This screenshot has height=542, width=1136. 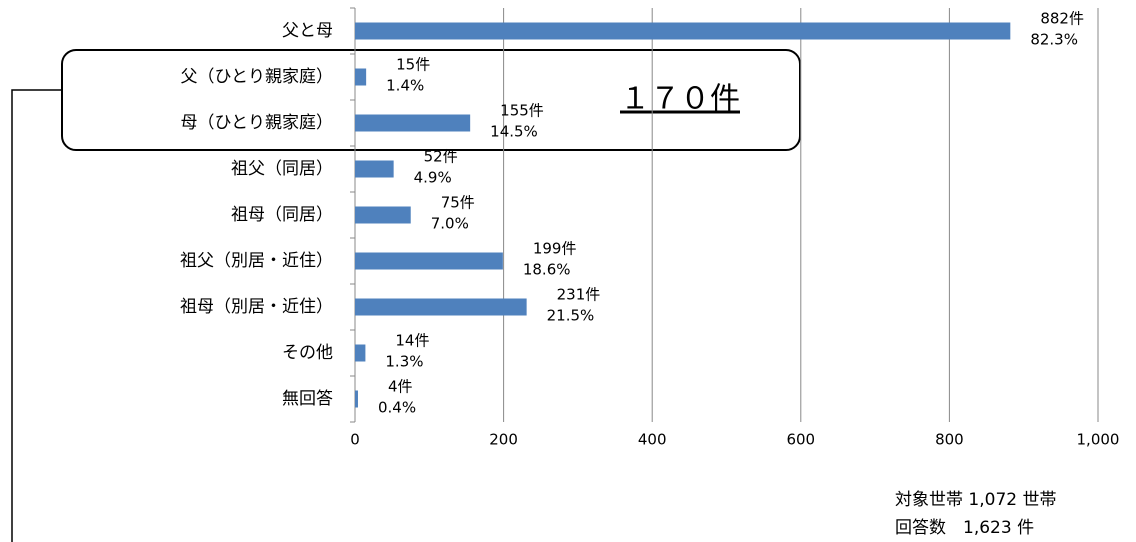 What do you see at coordinates (307, 31) in the screenshot?
I see `y-tick-label: 父と母` at bounding box center [307, 31].